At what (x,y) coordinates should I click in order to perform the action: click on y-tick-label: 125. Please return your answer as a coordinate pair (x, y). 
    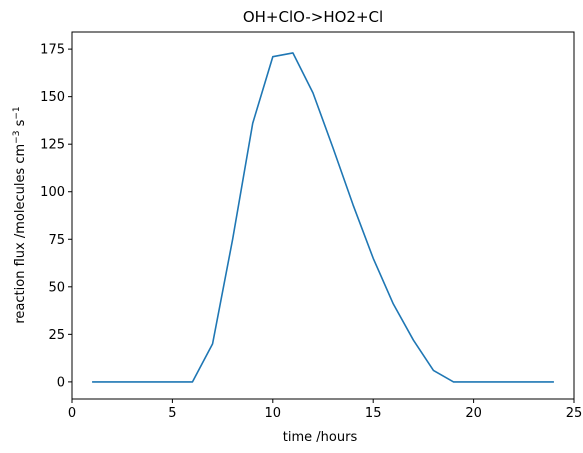
    Looking at the image, I should click on (52, 145).